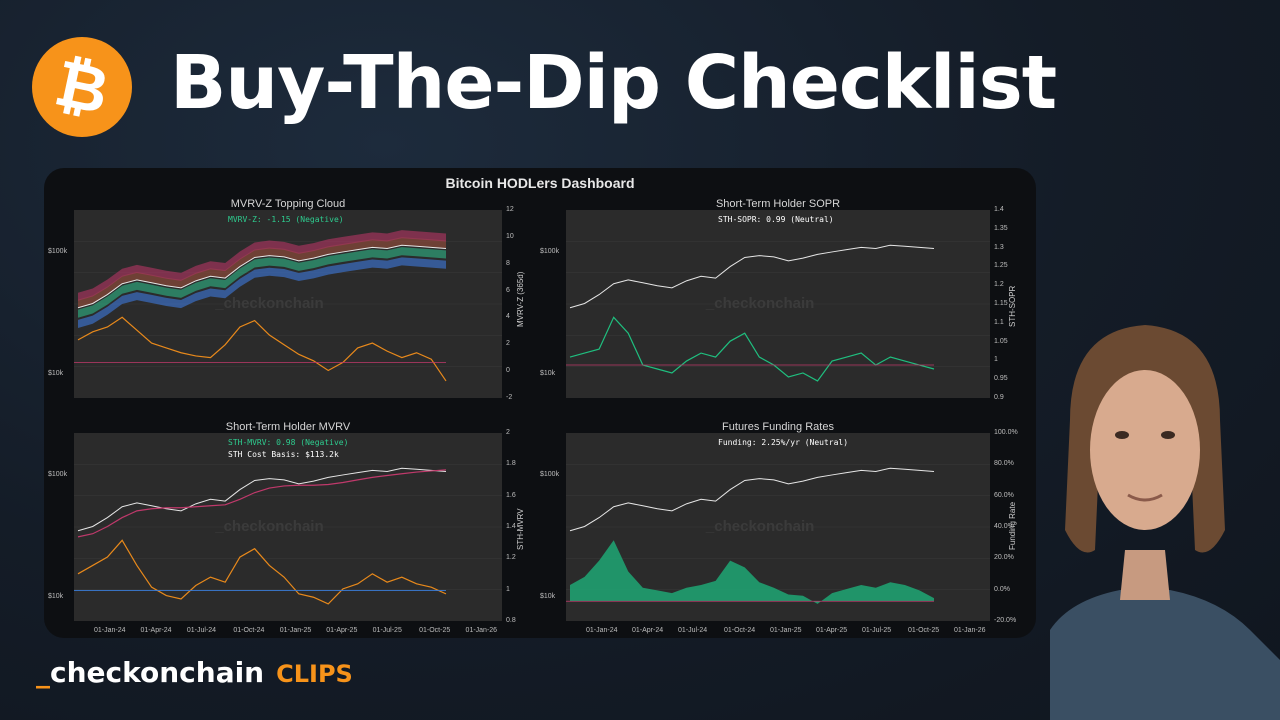 The height and width of the screenshot is (720, 1280). What do you see at coordinates (540, 183) in the screenshot?
I see `dashboard-title: Bitcoin HODLers Dashboard` at bounding box center [540, 183].